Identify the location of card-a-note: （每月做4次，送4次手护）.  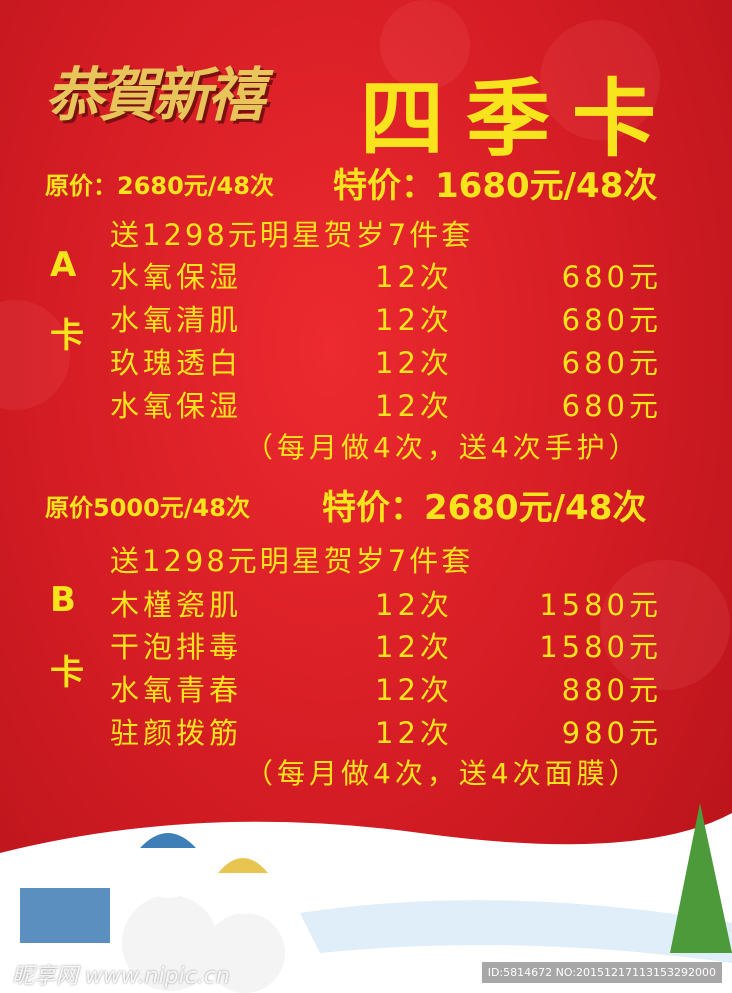
(443, 447).